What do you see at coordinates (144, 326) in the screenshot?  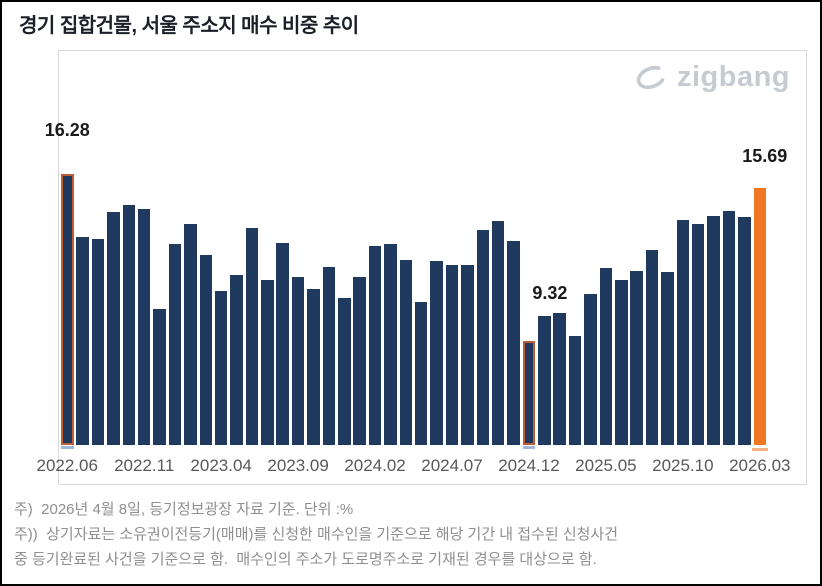 I see `bar-2022.11` at bounding box center [144, 326].